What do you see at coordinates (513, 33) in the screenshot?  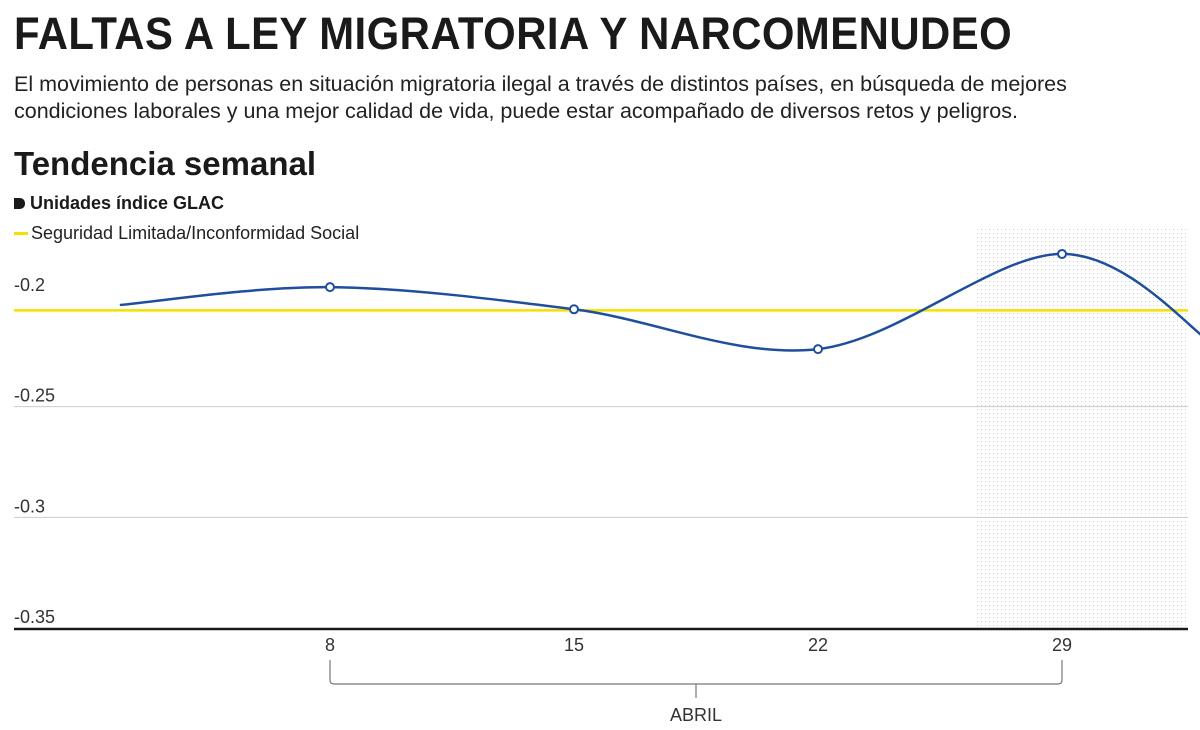 I see `chart-title: FALTAS A LEY MIGRATORIA Y NARCOMENUDEO` at bounding box center [513, 33].